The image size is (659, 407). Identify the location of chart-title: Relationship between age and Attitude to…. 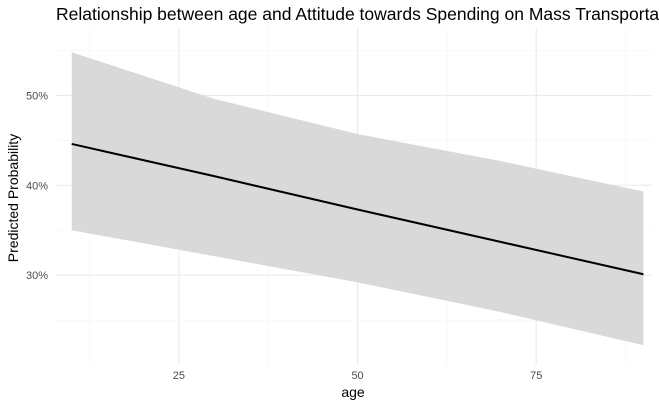
(357, 14).